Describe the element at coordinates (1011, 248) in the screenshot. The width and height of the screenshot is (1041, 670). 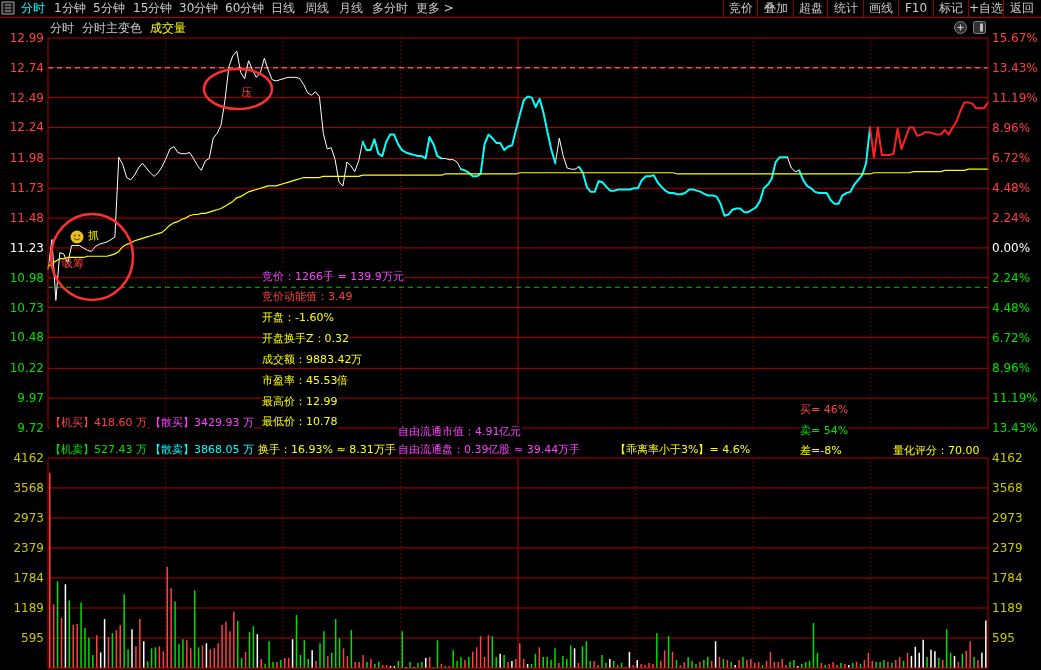
I see `y2-tick-label: 0.00%` at that location.